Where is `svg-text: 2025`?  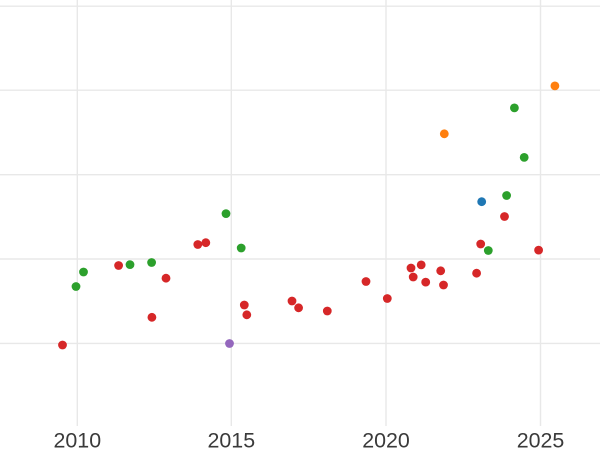 svg-text: 2025 is located at coordinates (541, 439).